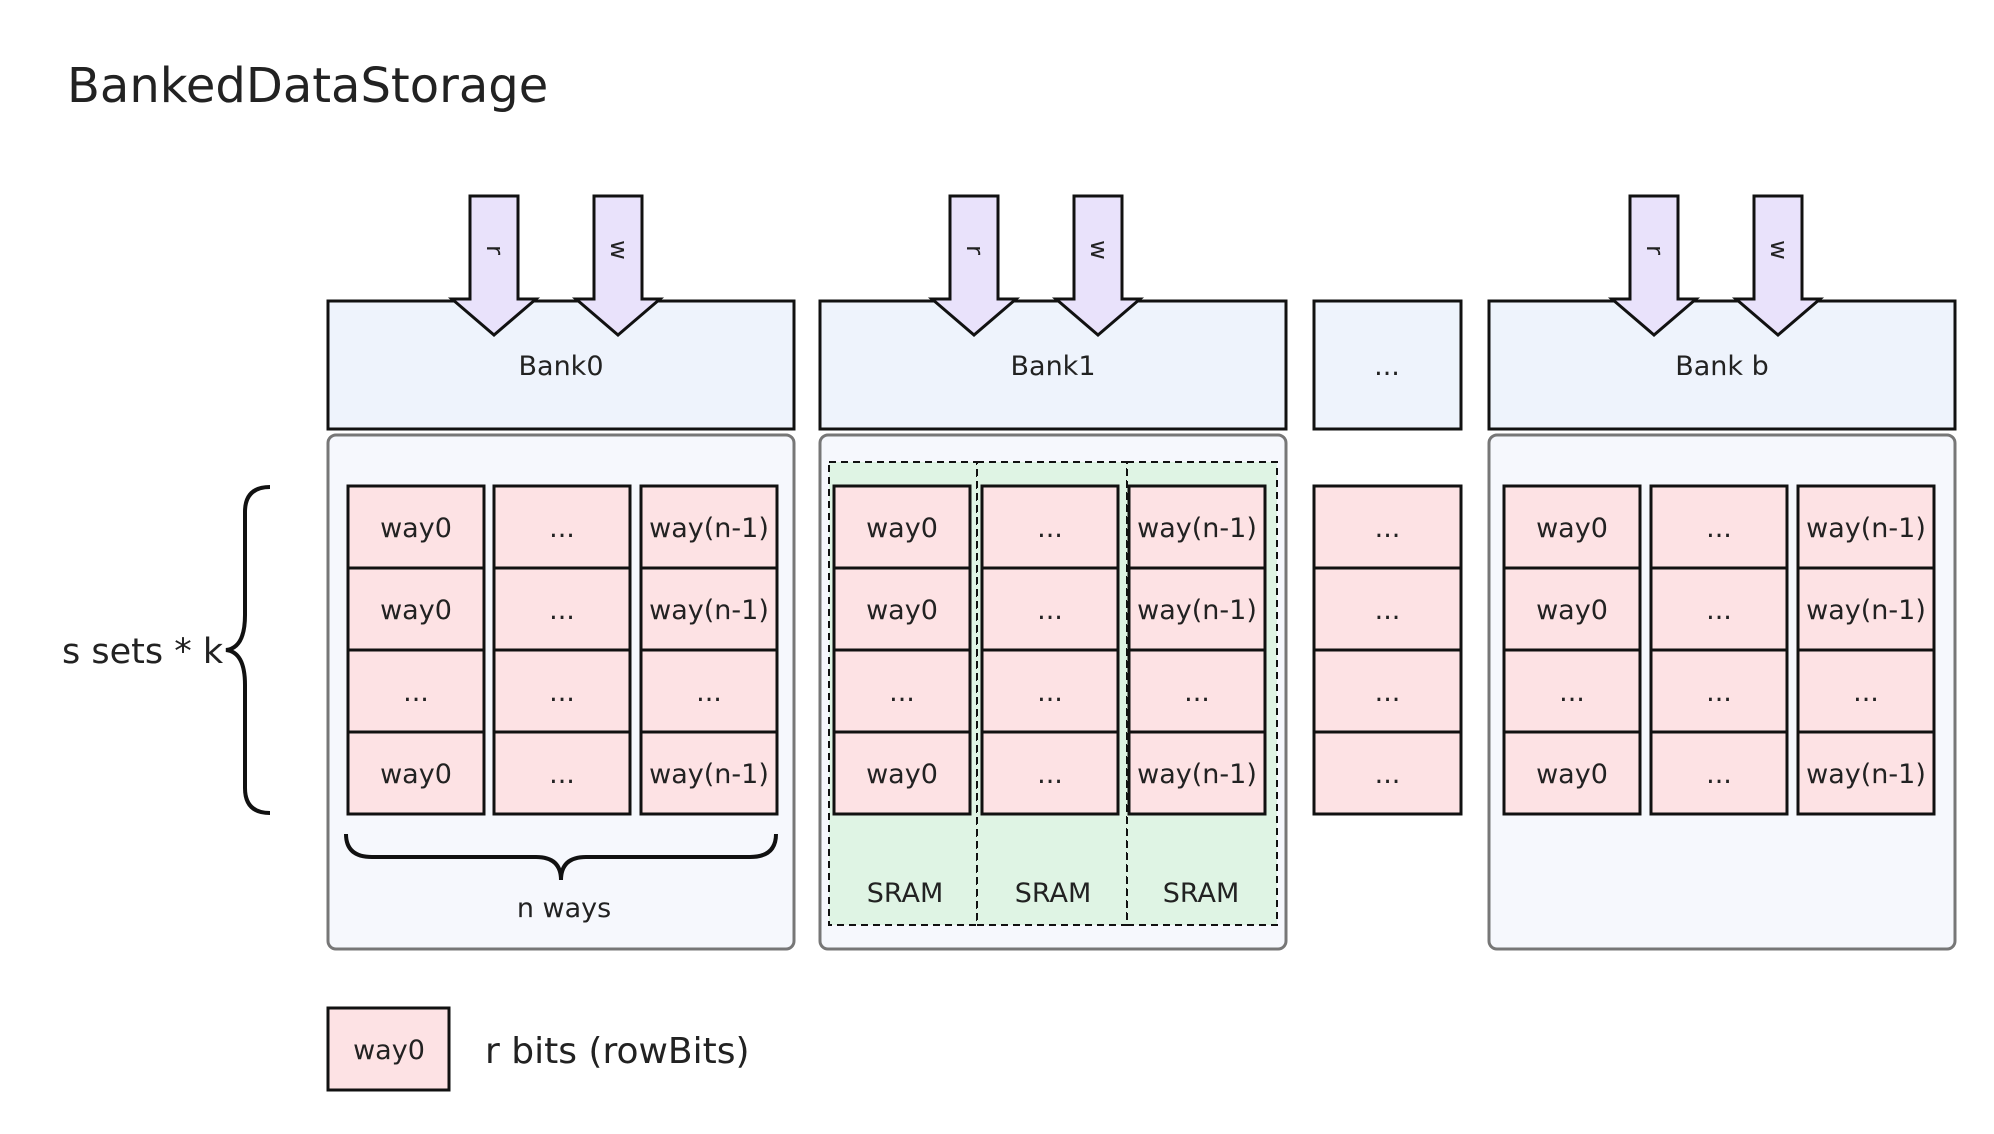 Image resolution: width=1994 pixels, height=1134 pixels. I want to click on ways-brace, so click(561, 857).